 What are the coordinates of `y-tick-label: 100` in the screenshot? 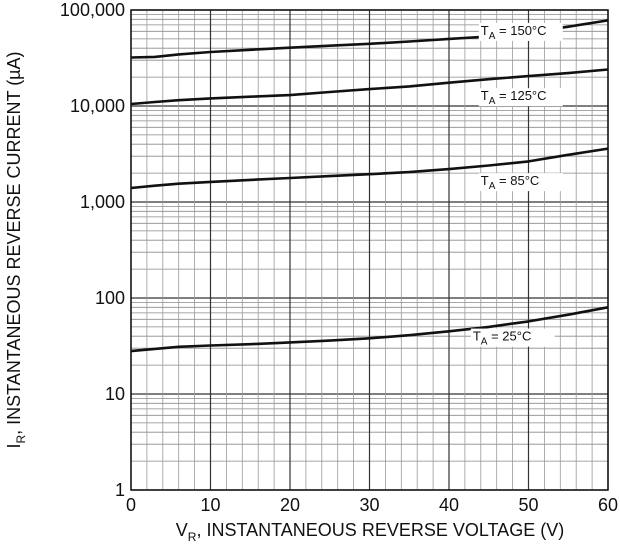 It's located at (110, 298).